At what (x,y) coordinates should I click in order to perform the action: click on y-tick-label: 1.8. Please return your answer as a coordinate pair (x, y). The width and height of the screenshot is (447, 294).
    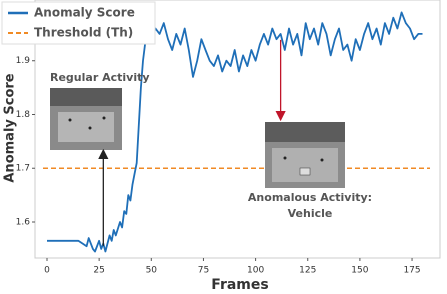
    Looking at the image, I should click on (23, 115).